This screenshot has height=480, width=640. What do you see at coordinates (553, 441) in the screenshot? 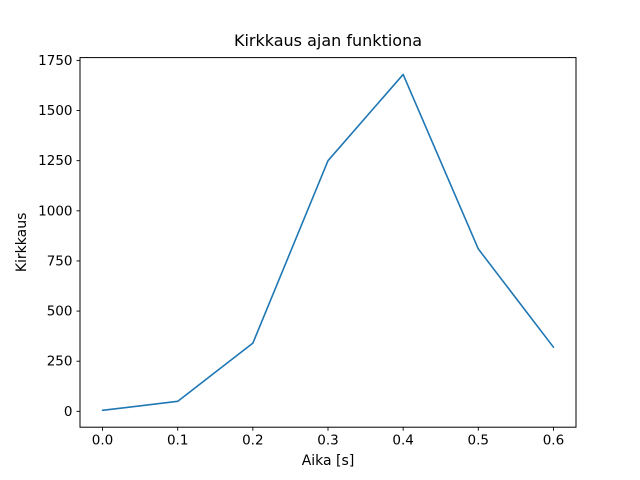
I see `x-tick-label: 0.6` at bounding box center [553, 441].